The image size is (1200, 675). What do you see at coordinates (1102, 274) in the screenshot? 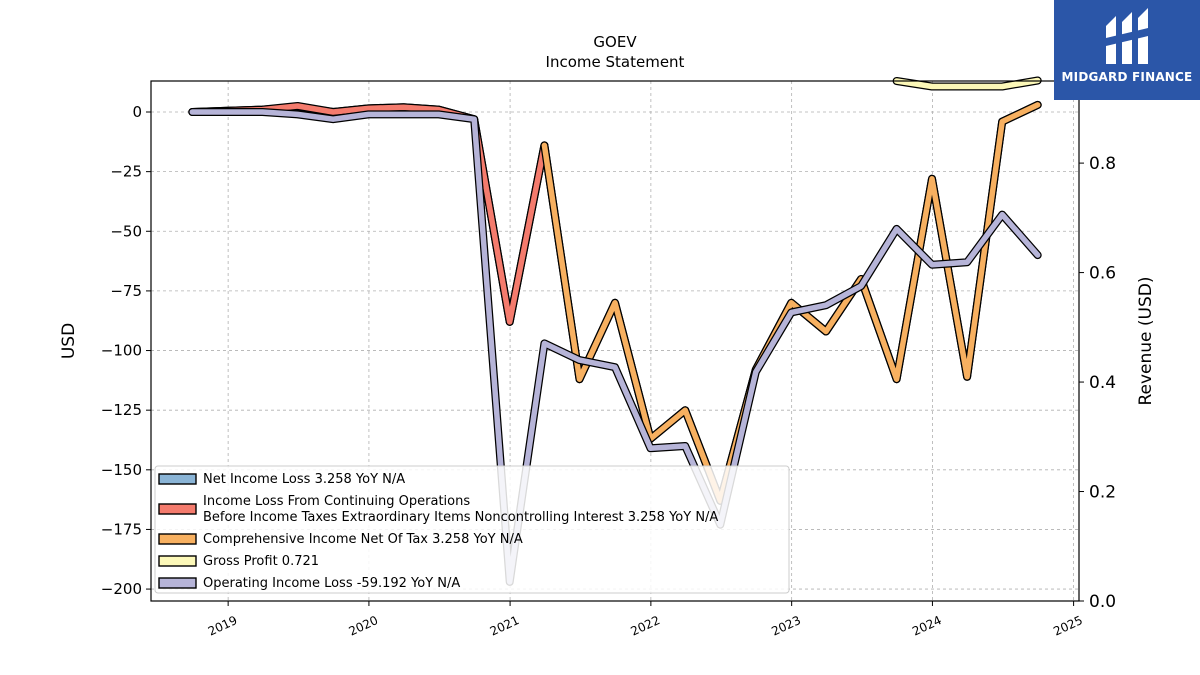
I see `y2-tick-label: 0.6` at bounding box center [1102, 274].